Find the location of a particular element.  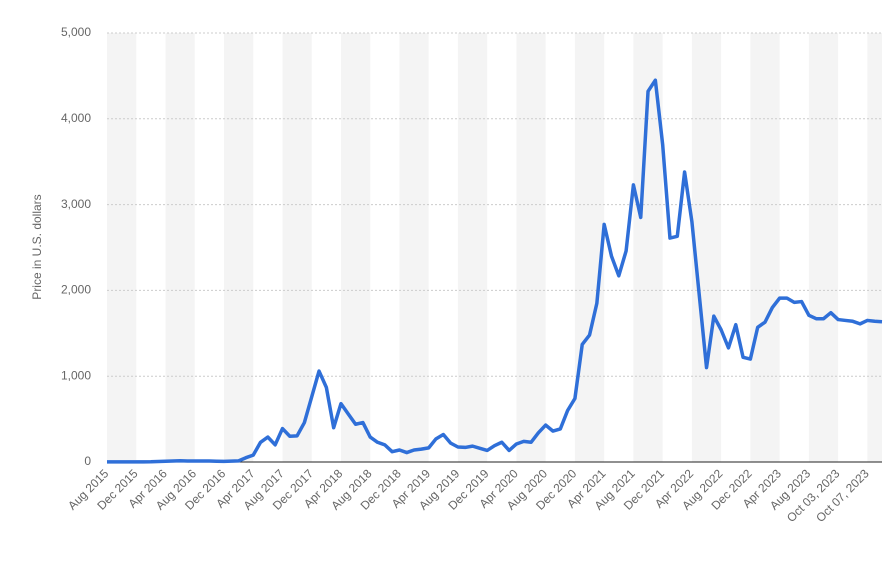

y-tick-label: 1,000 is located at coordinates (76, 375).